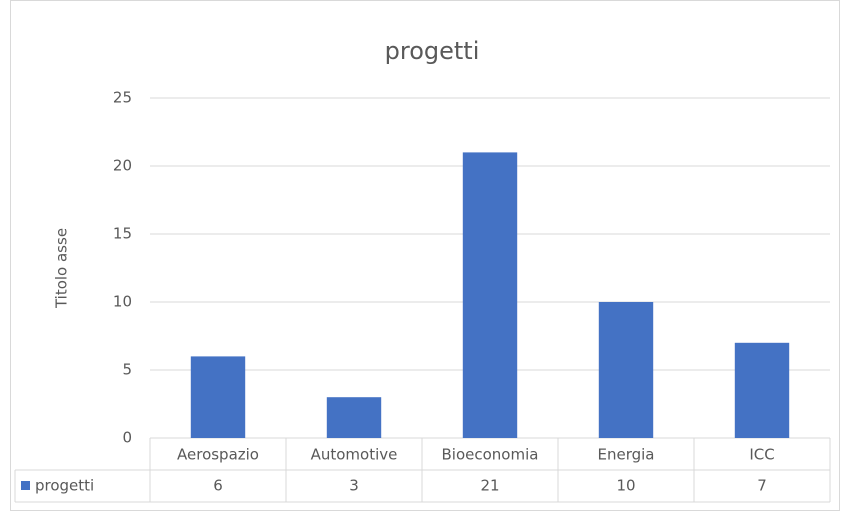  I want to click on legend-label: progetti, so click(64, 486).